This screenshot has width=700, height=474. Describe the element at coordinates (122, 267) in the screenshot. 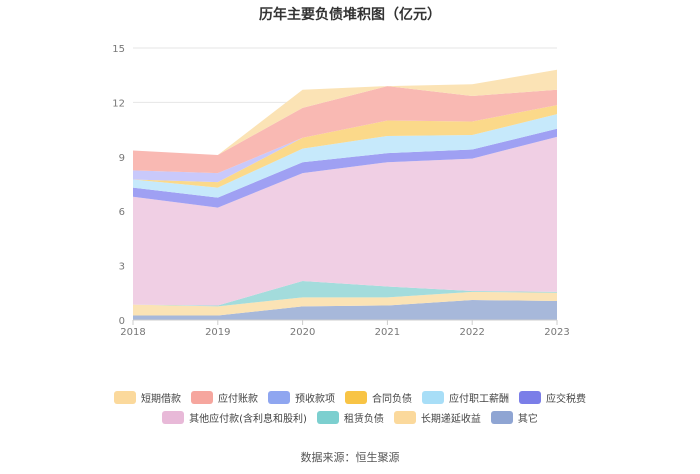

I see `y-tick-label: 3` at that location.